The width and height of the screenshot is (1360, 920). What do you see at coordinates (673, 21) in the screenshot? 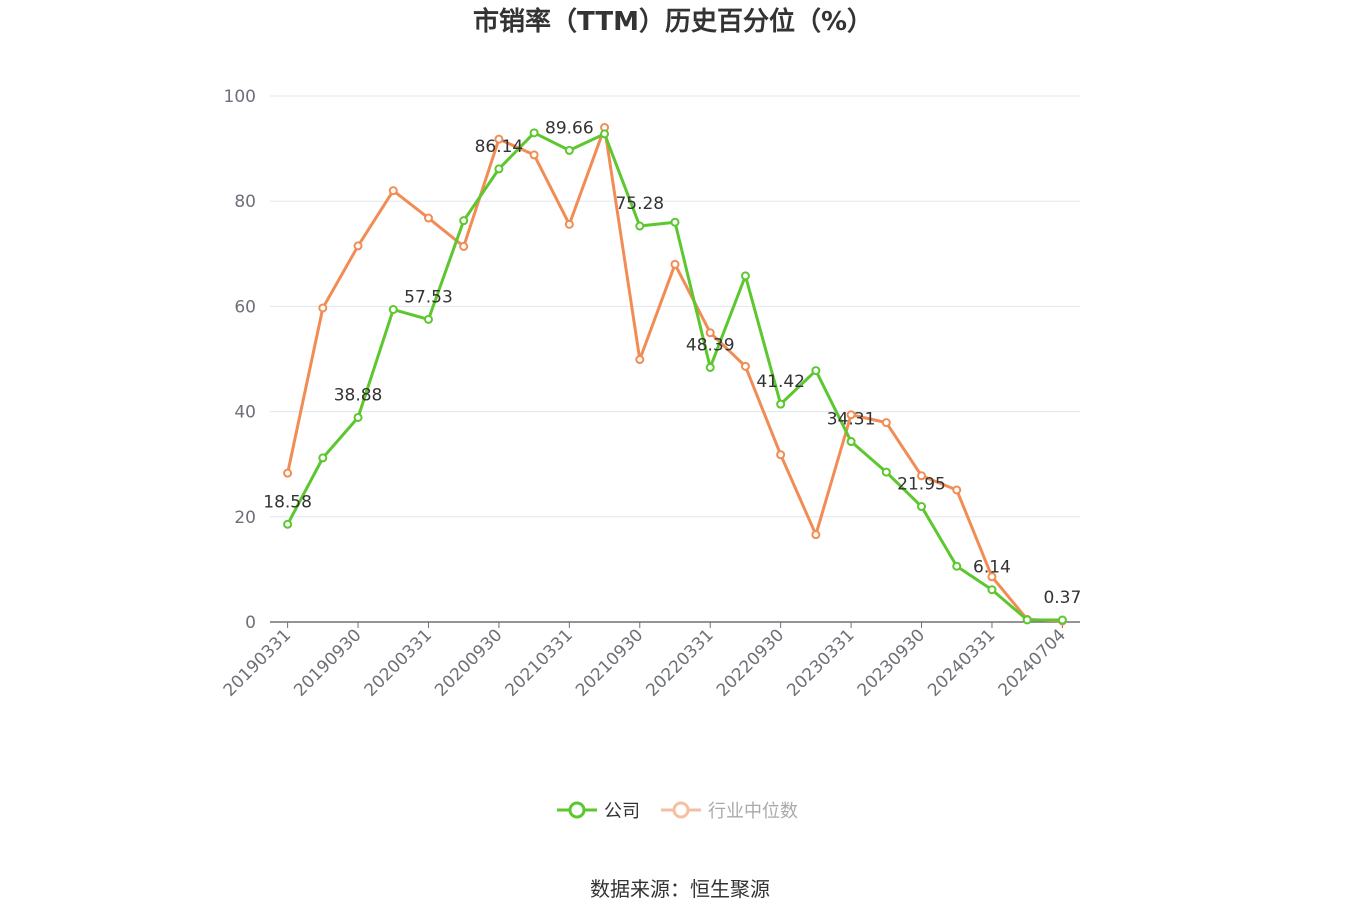
I see `chart-title: 市销率（TTM）历史百分位（%）` at bounding box center [673, 21].